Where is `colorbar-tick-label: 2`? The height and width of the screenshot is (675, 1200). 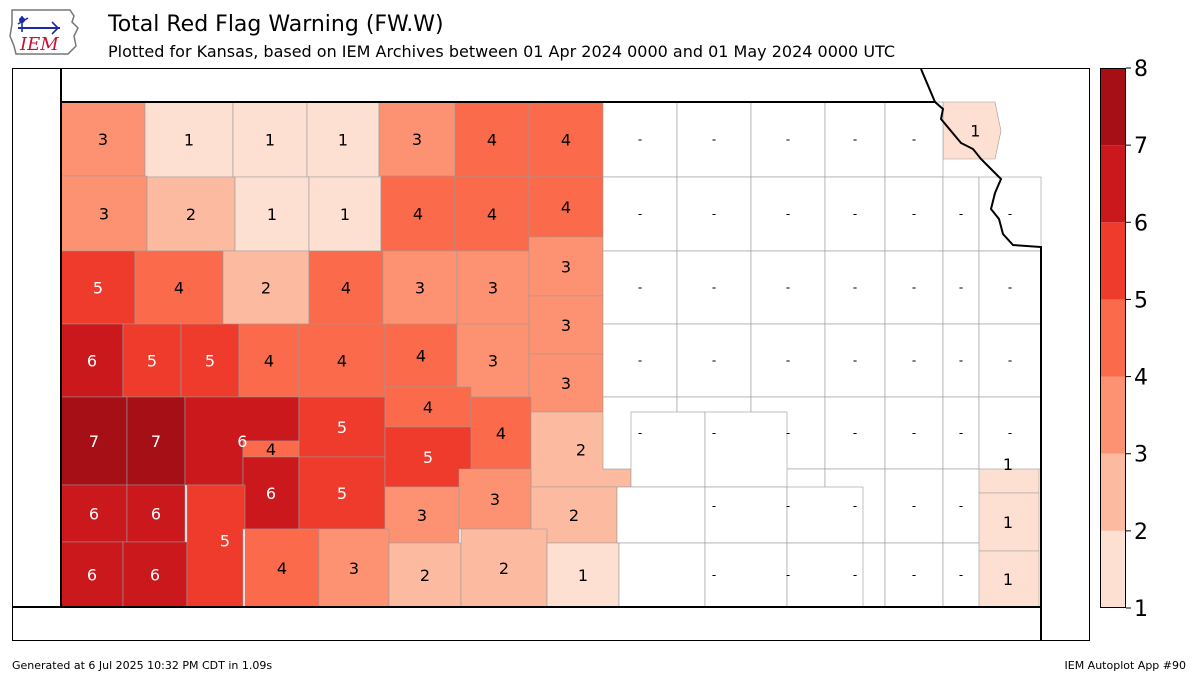
colorbar-tick-label: 2 is located at coordinates (1141, 532).